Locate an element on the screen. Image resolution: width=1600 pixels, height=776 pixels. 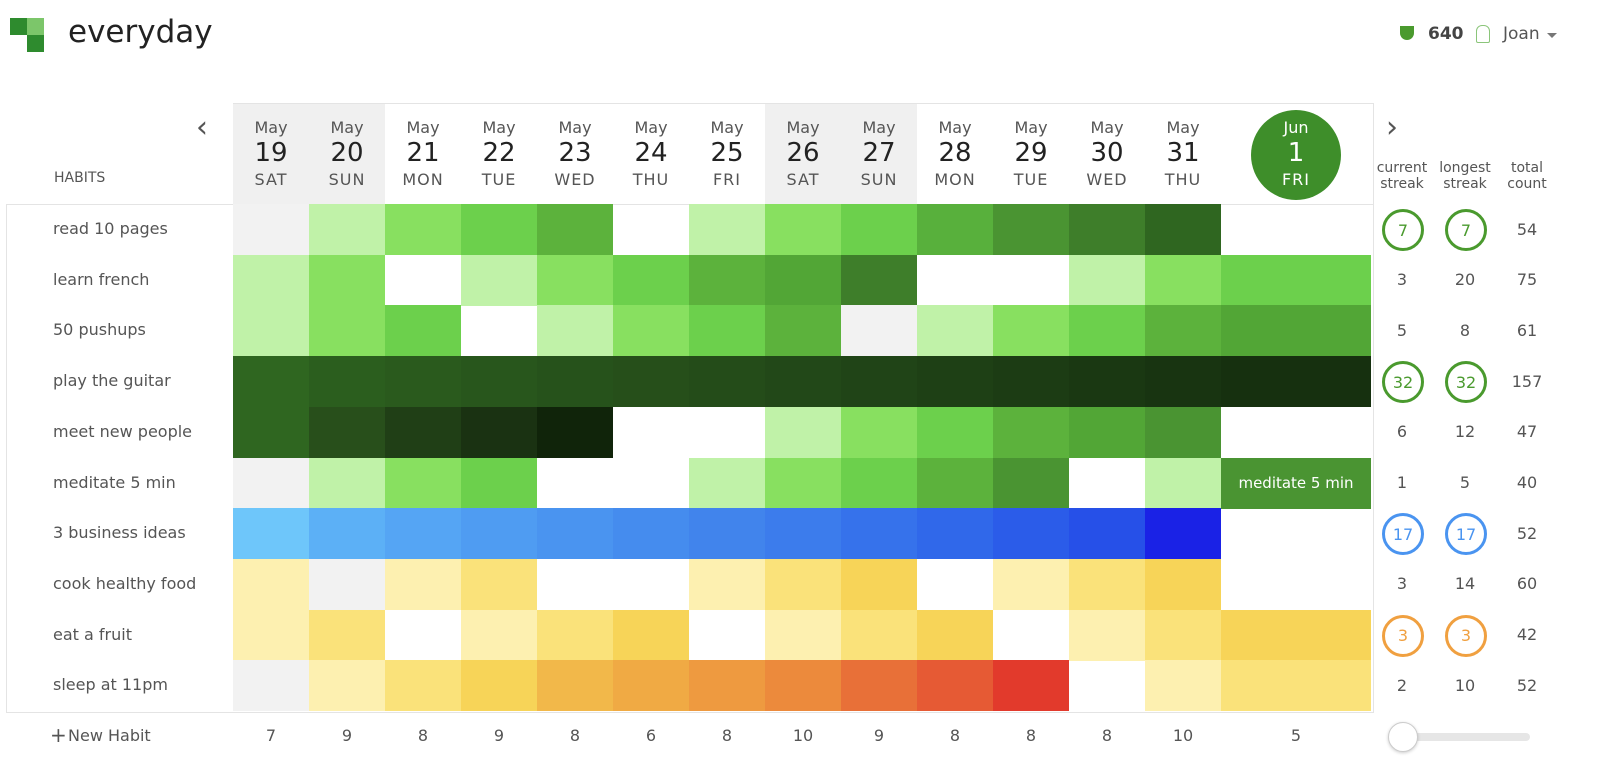
slider-knob is located at coordinates (1403, 737).